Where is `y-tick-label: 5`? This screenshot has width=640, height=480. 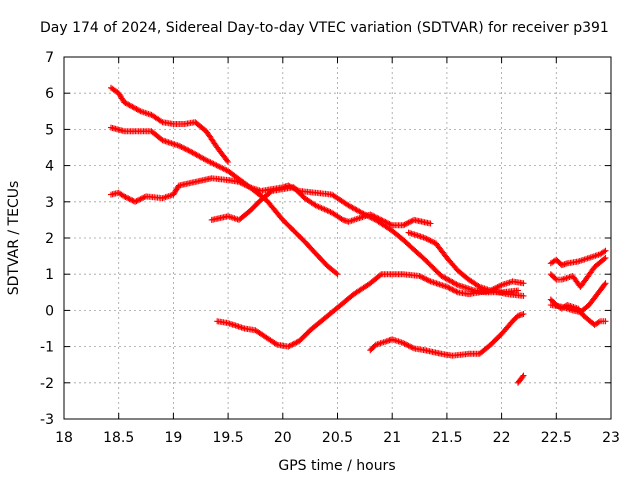 y-tick-label: 5 is located at coordinates (49, 130).